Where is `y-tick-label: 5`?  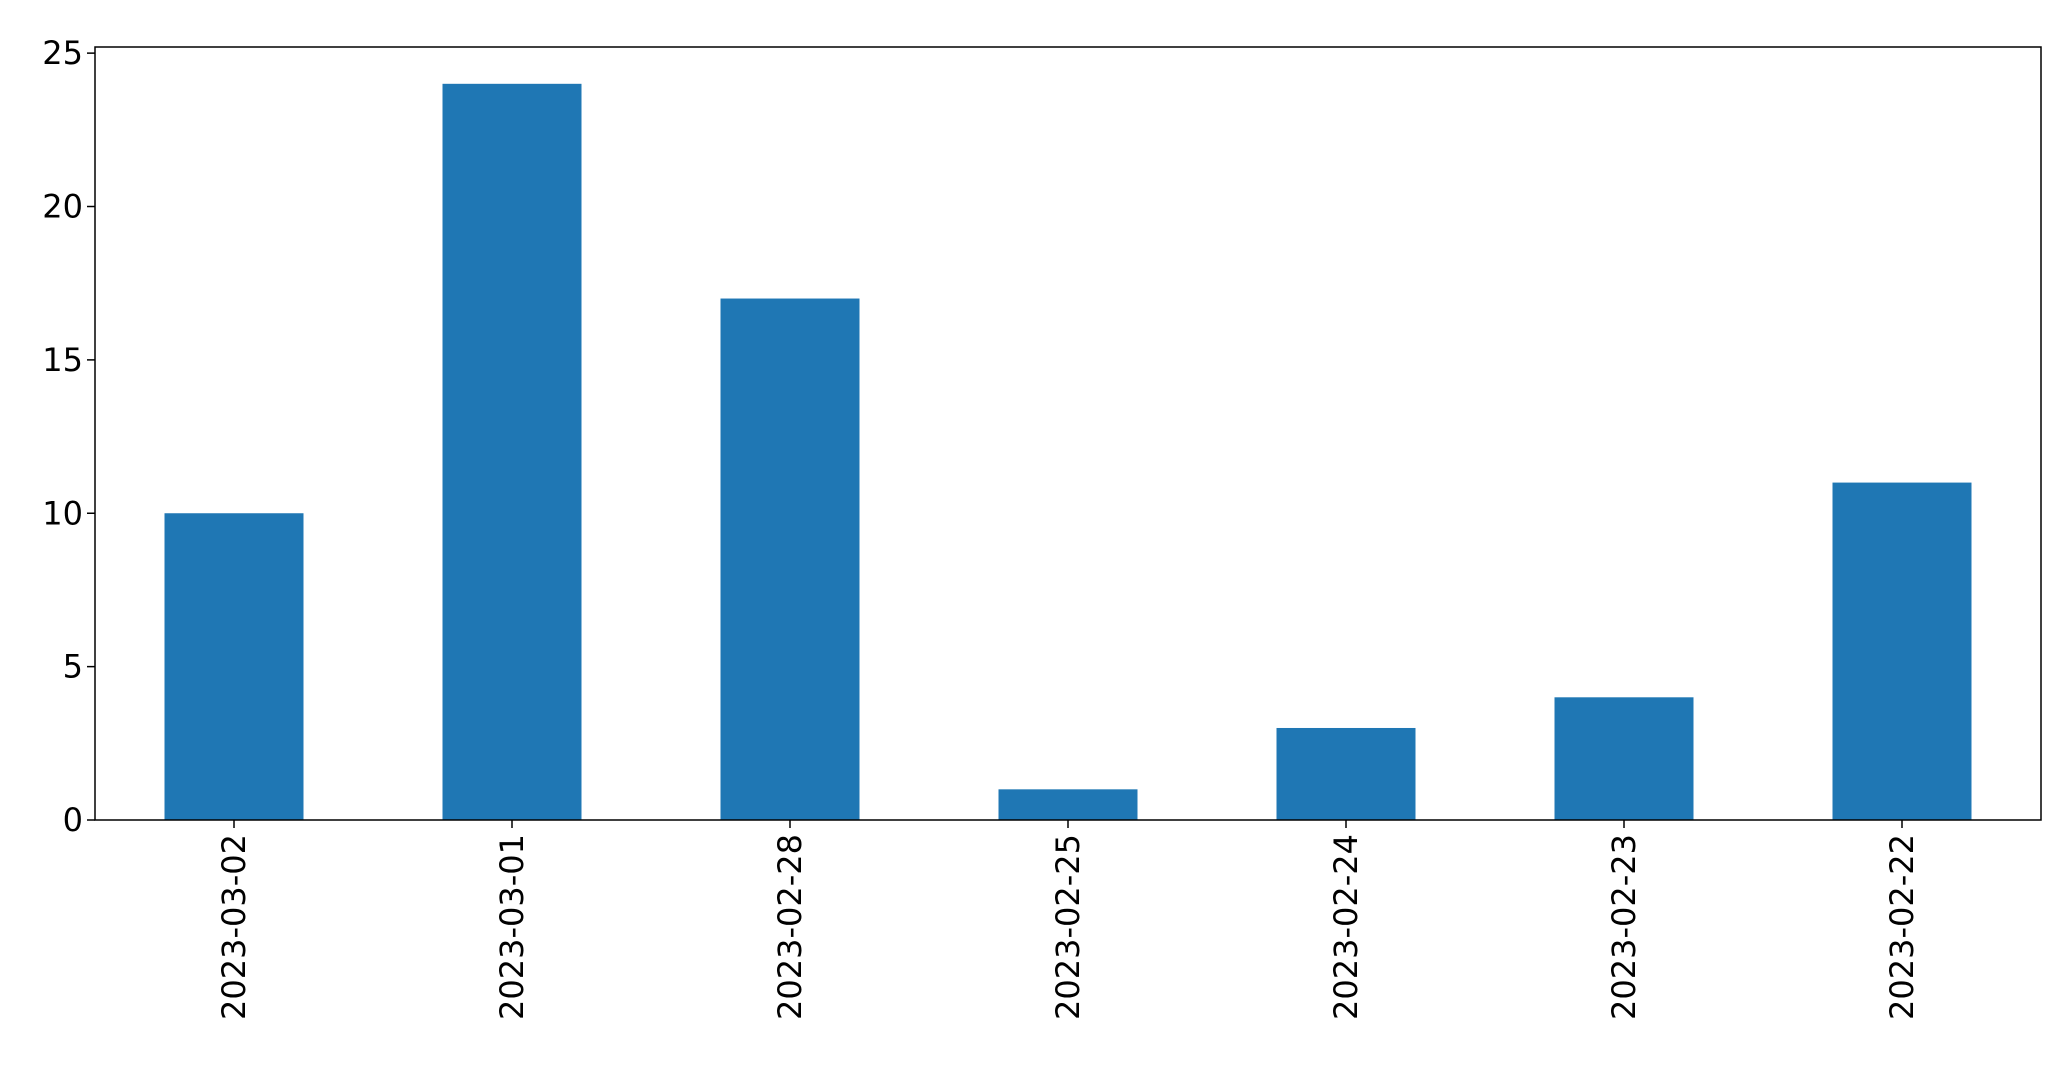 y-tick-label: 5 is located at coordinates (73, 667).